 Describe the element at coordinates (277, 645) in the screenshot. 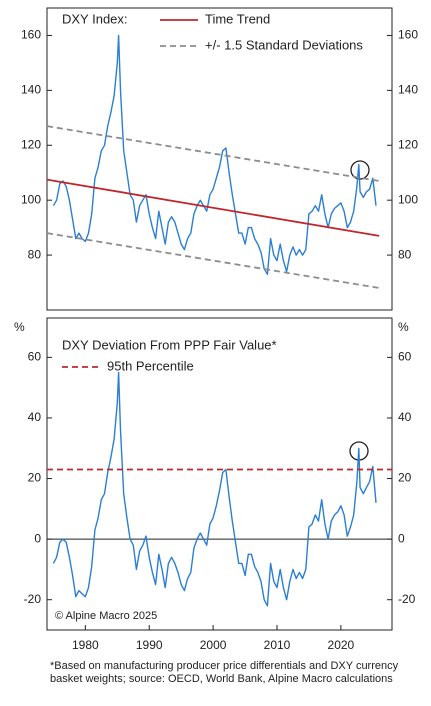

I see `x-tick-label: 2010` at that location.